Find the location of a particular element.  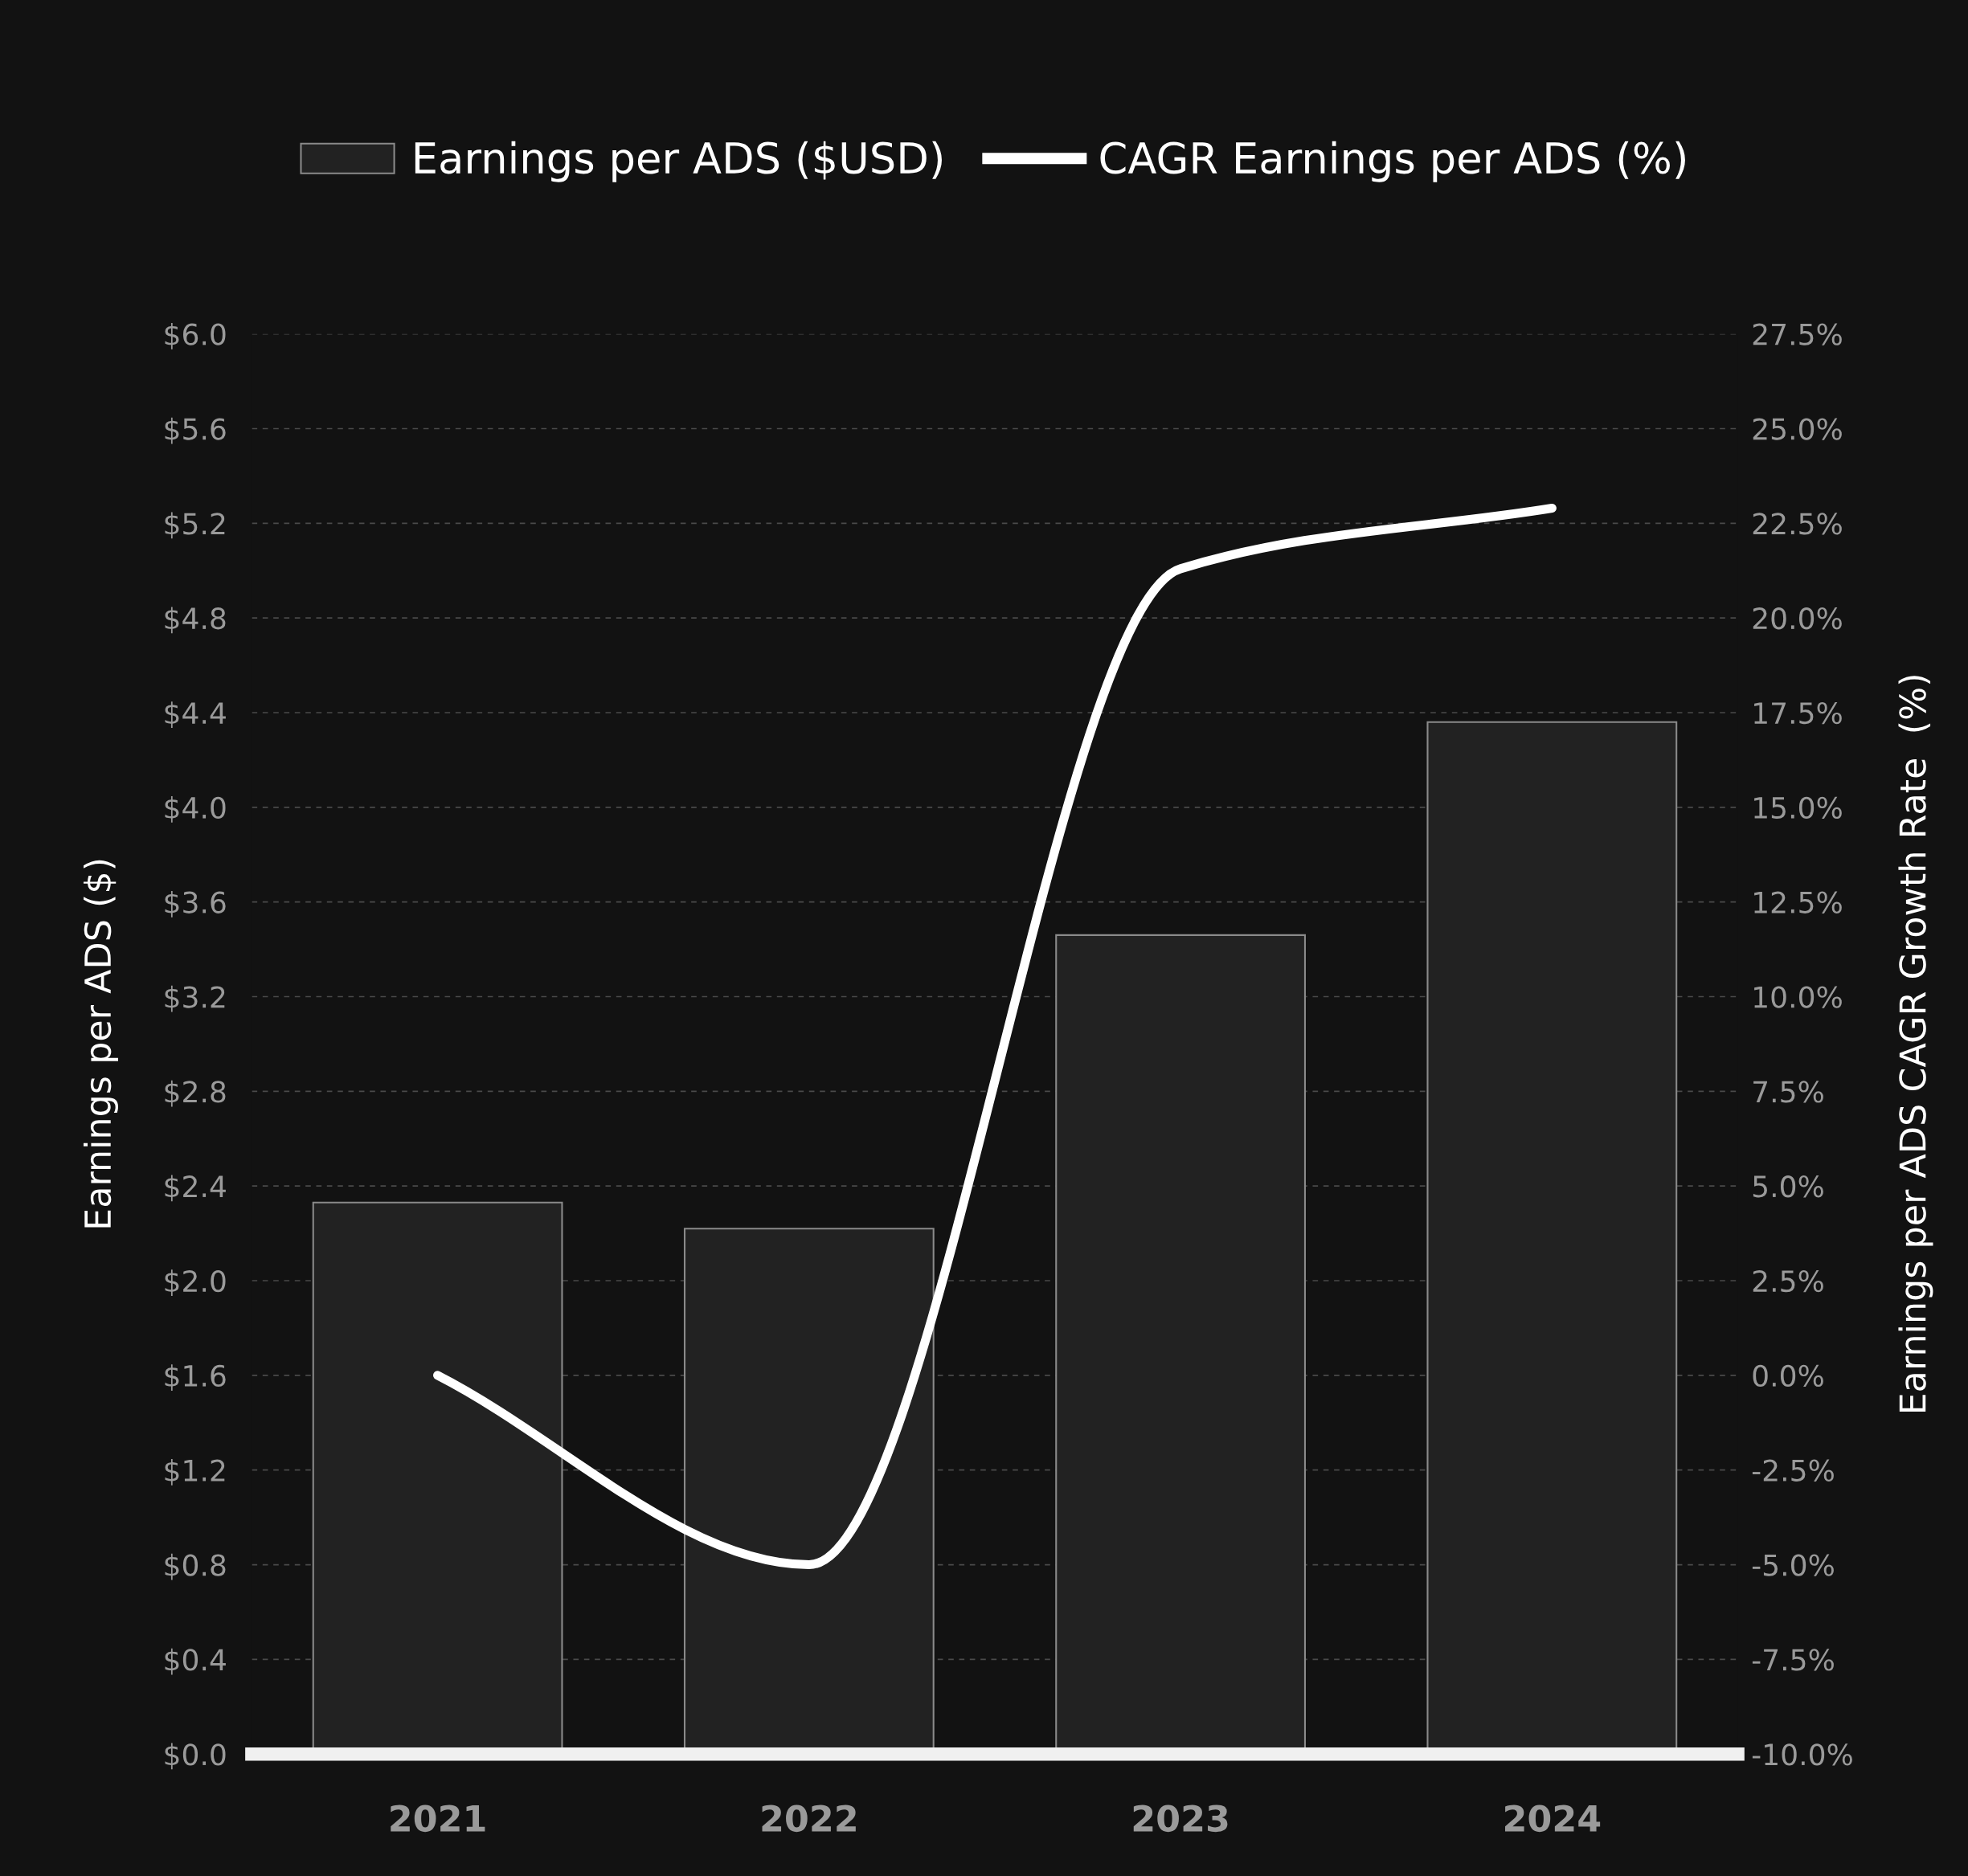

y-tick-label: $4.0 is located at coordinates (195, 809).